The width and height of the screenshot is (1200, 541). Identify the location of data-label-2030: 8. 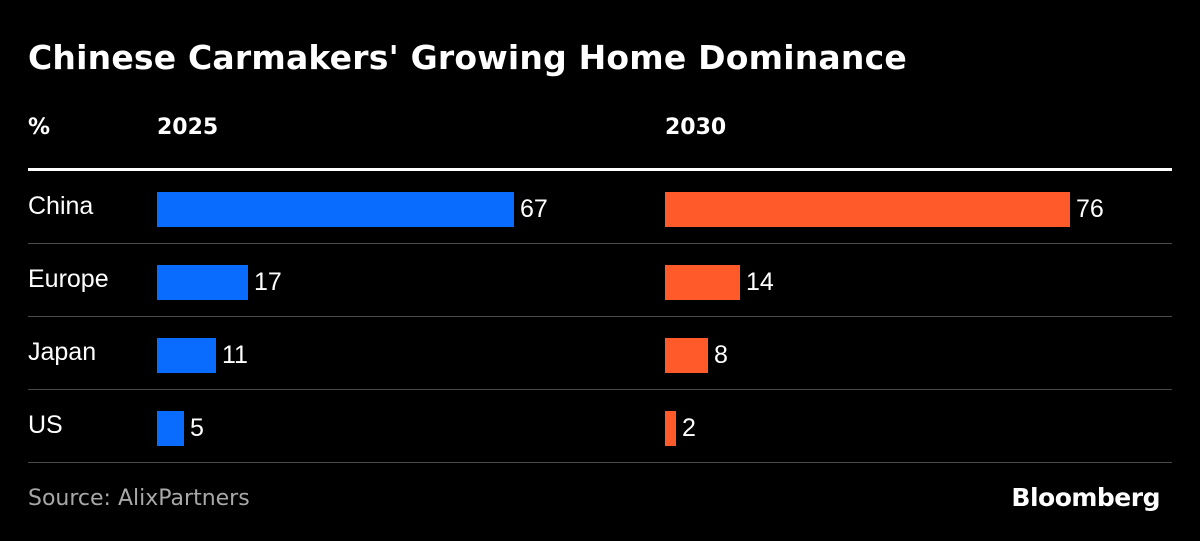
(721, 355).